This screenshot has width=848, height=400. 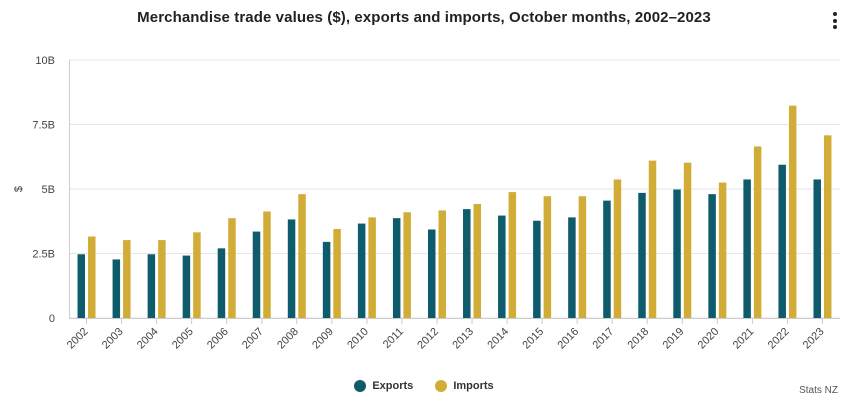 What do you see at coordinates (607, 259) in the screenshot?
I see `bar-exports-2017` at bounding box center [607, 259].